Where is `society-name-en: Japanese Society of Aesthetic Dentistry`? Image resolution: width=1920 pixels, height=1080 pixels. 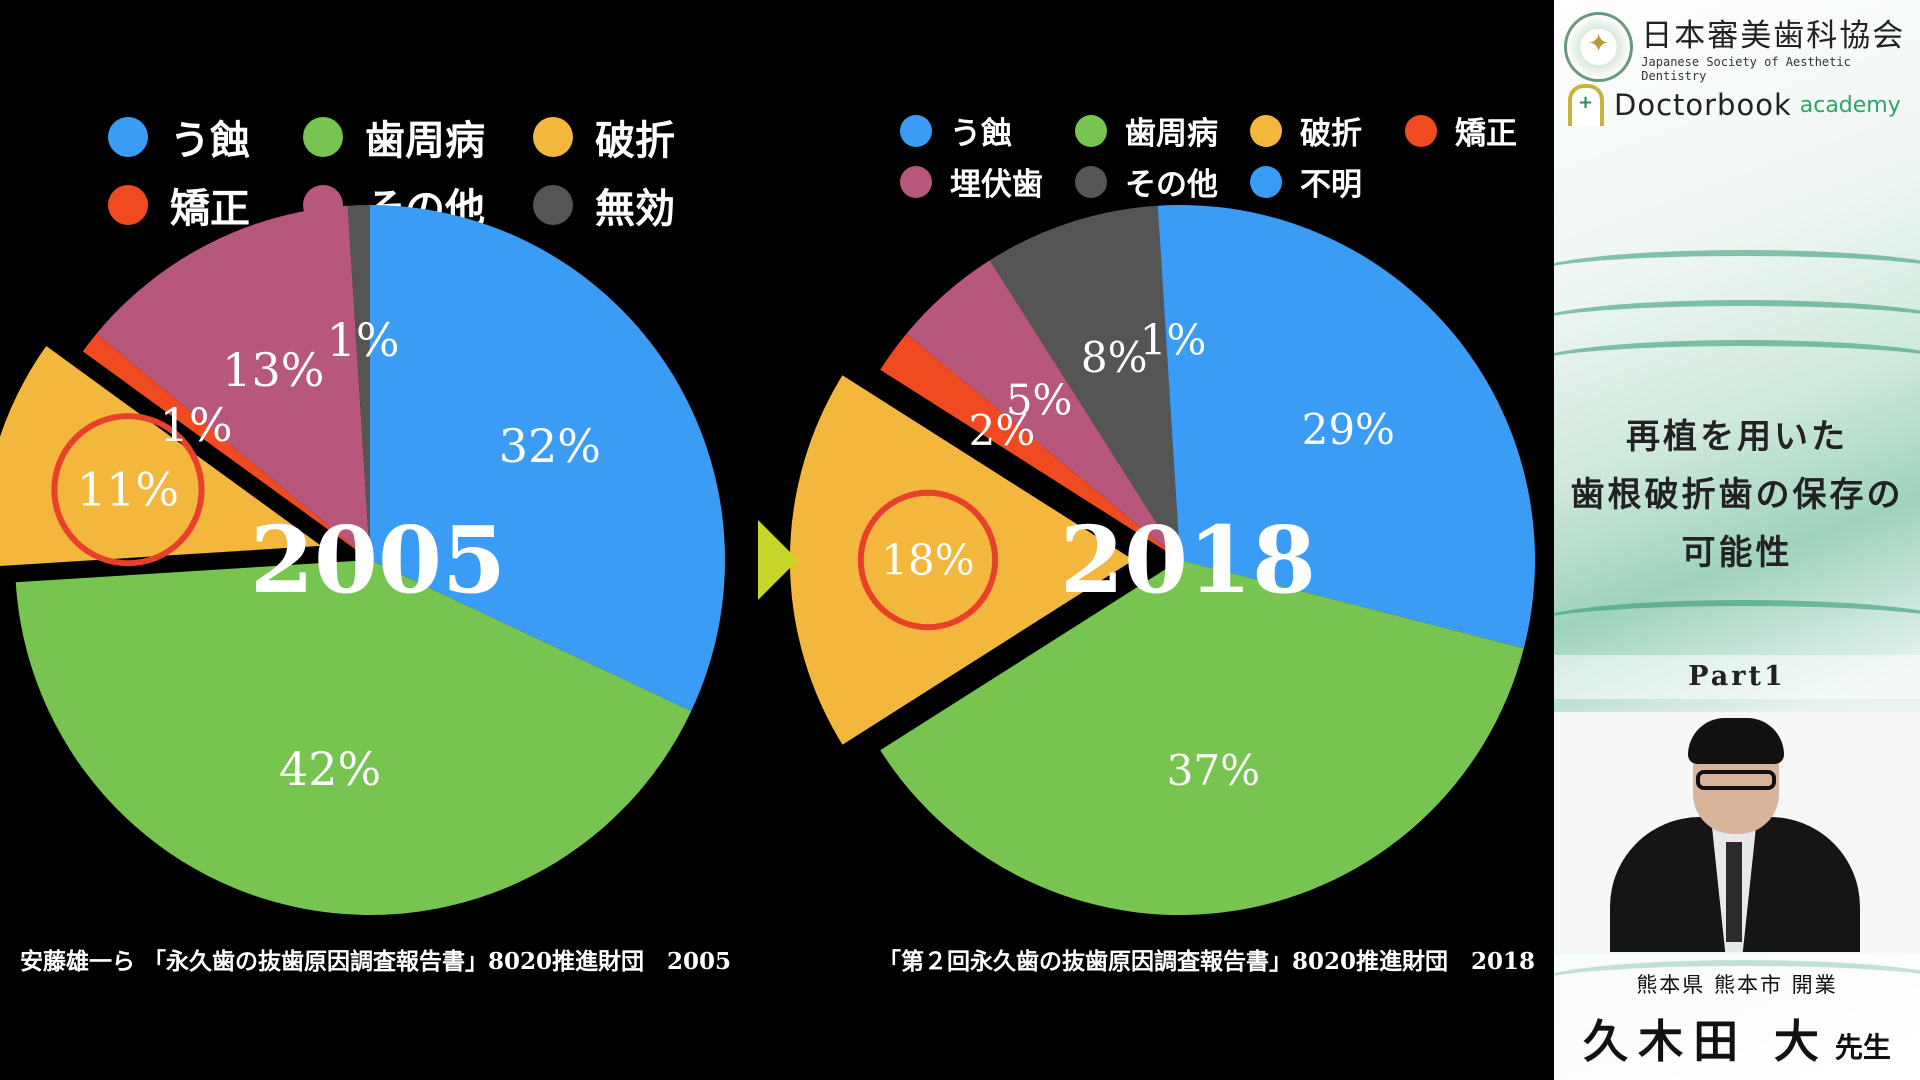
society-name-en: Japanese Society of Aesthetic Dentistry is located at coordinates (1746, 69).